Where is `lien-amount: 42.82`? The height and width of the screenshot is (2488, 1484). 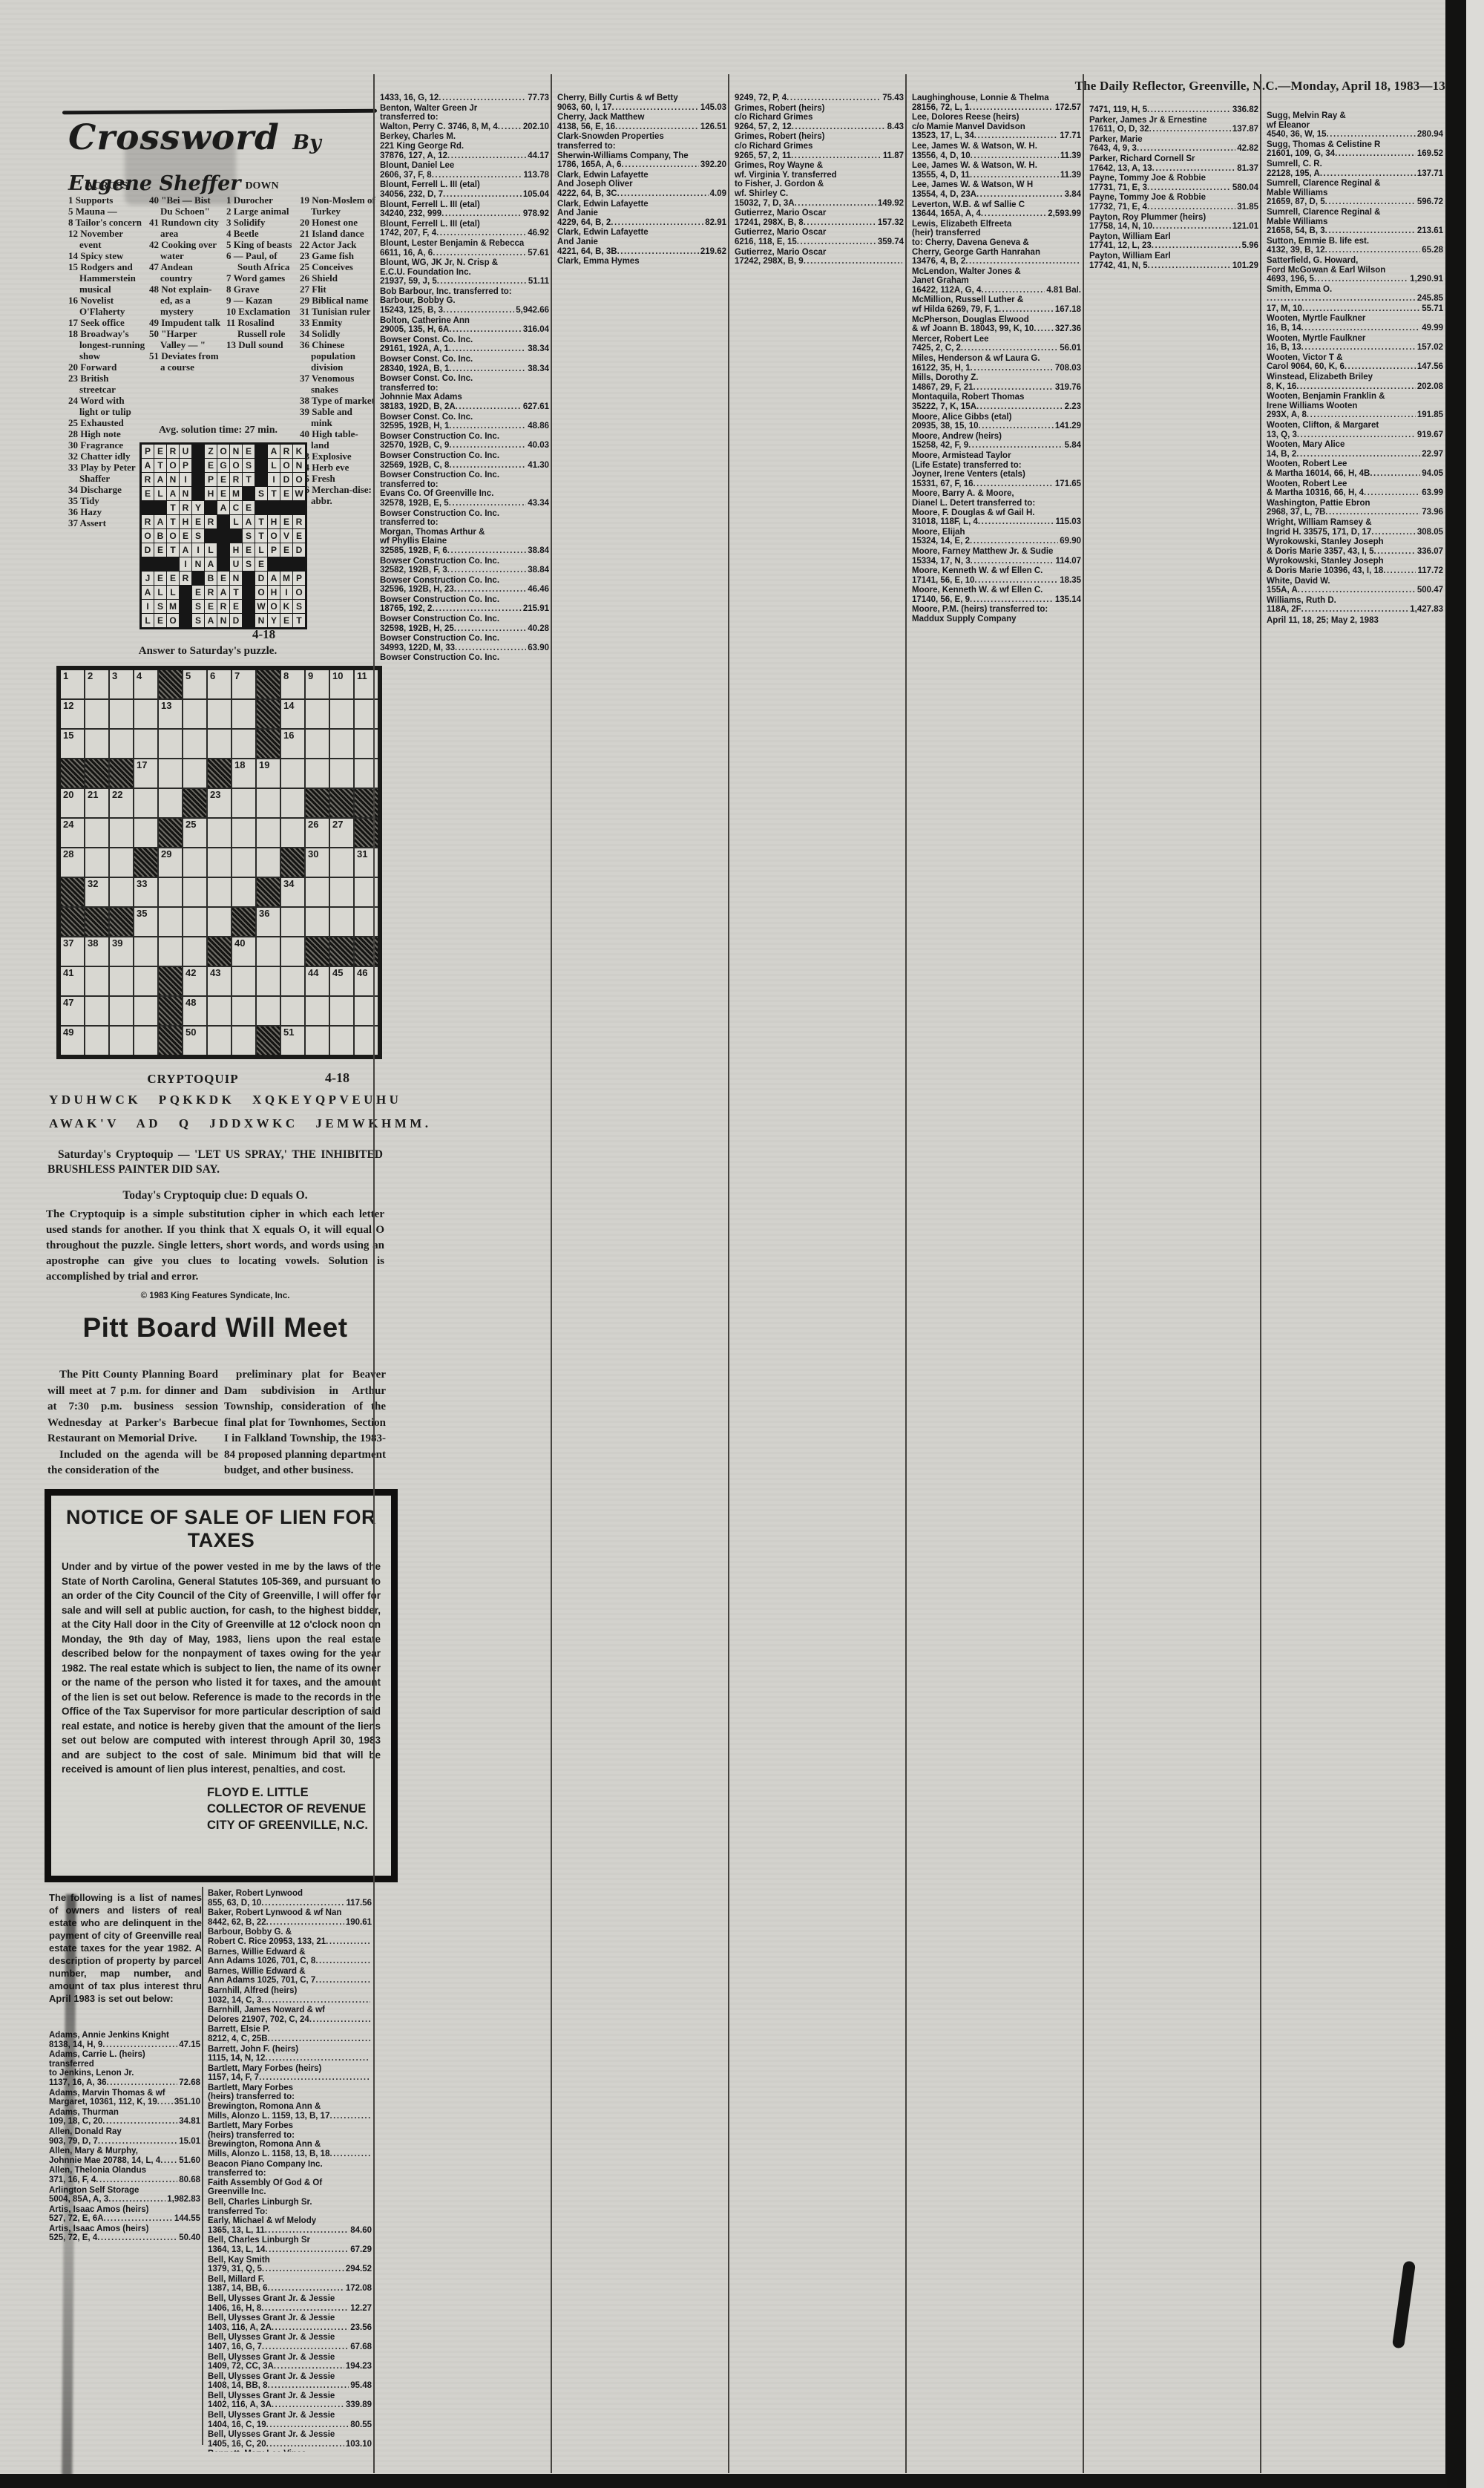 lien-amount: 42.82 is located at coordinates (1247, 149).